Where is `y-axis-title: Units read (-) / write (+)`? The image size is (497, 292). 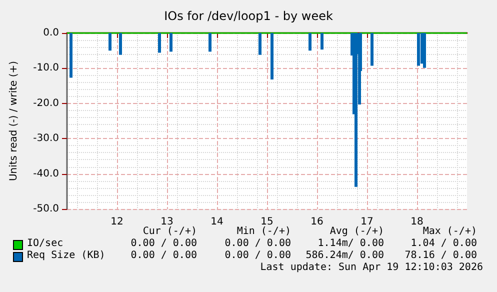
y-axis-title: Units read (-) / write (+) is located at coordinates (14, 121).